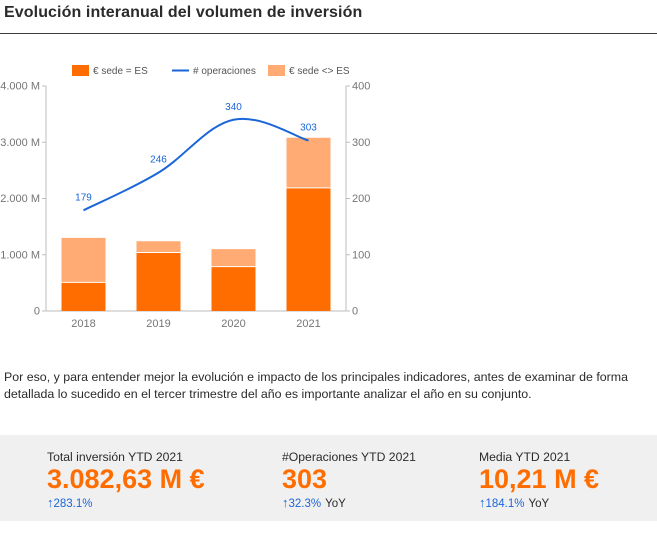 The image size is (657, 547). Describe the element at coordinates (80, 70) in the screenshot. I see `legend-sede-es-swatch` at that location.